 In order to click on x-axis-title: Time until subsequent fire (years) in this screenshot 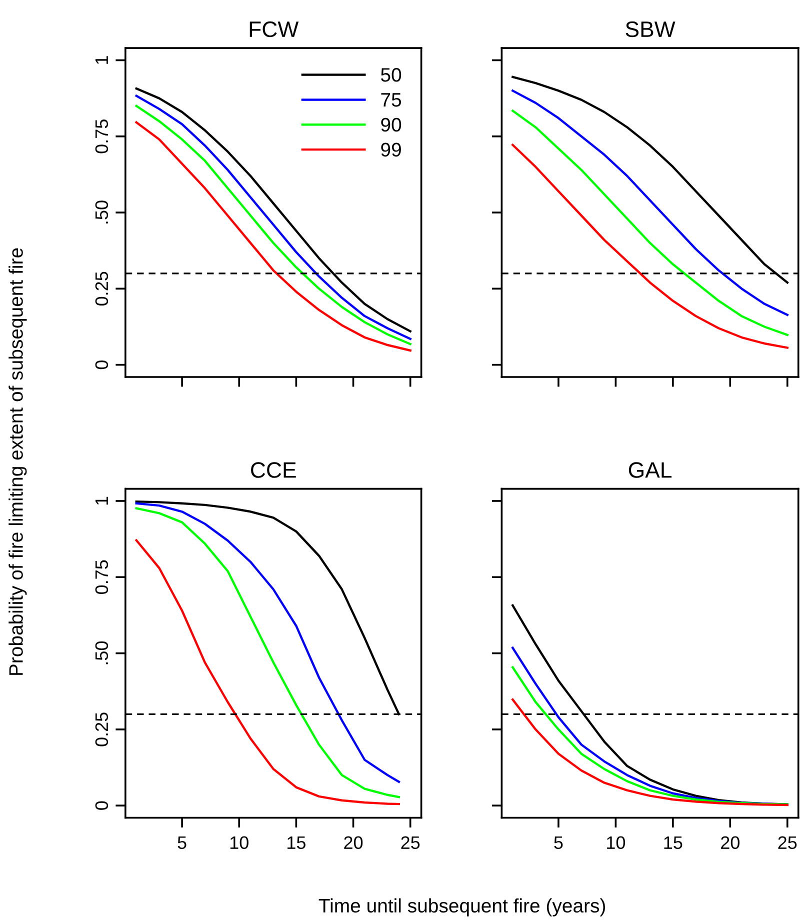, I will do `click(462, 907)`.